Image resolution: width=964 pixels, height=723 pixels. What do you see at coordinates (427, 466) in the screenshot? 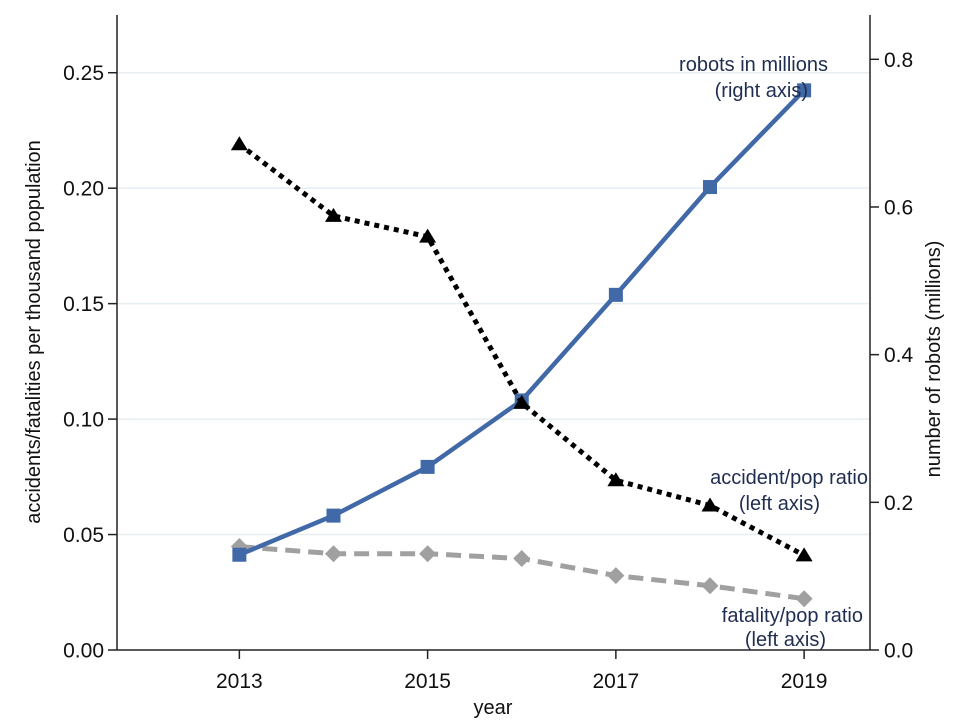
I see `marker-robots-in-millions-2015` at bounding box center [427, 466].